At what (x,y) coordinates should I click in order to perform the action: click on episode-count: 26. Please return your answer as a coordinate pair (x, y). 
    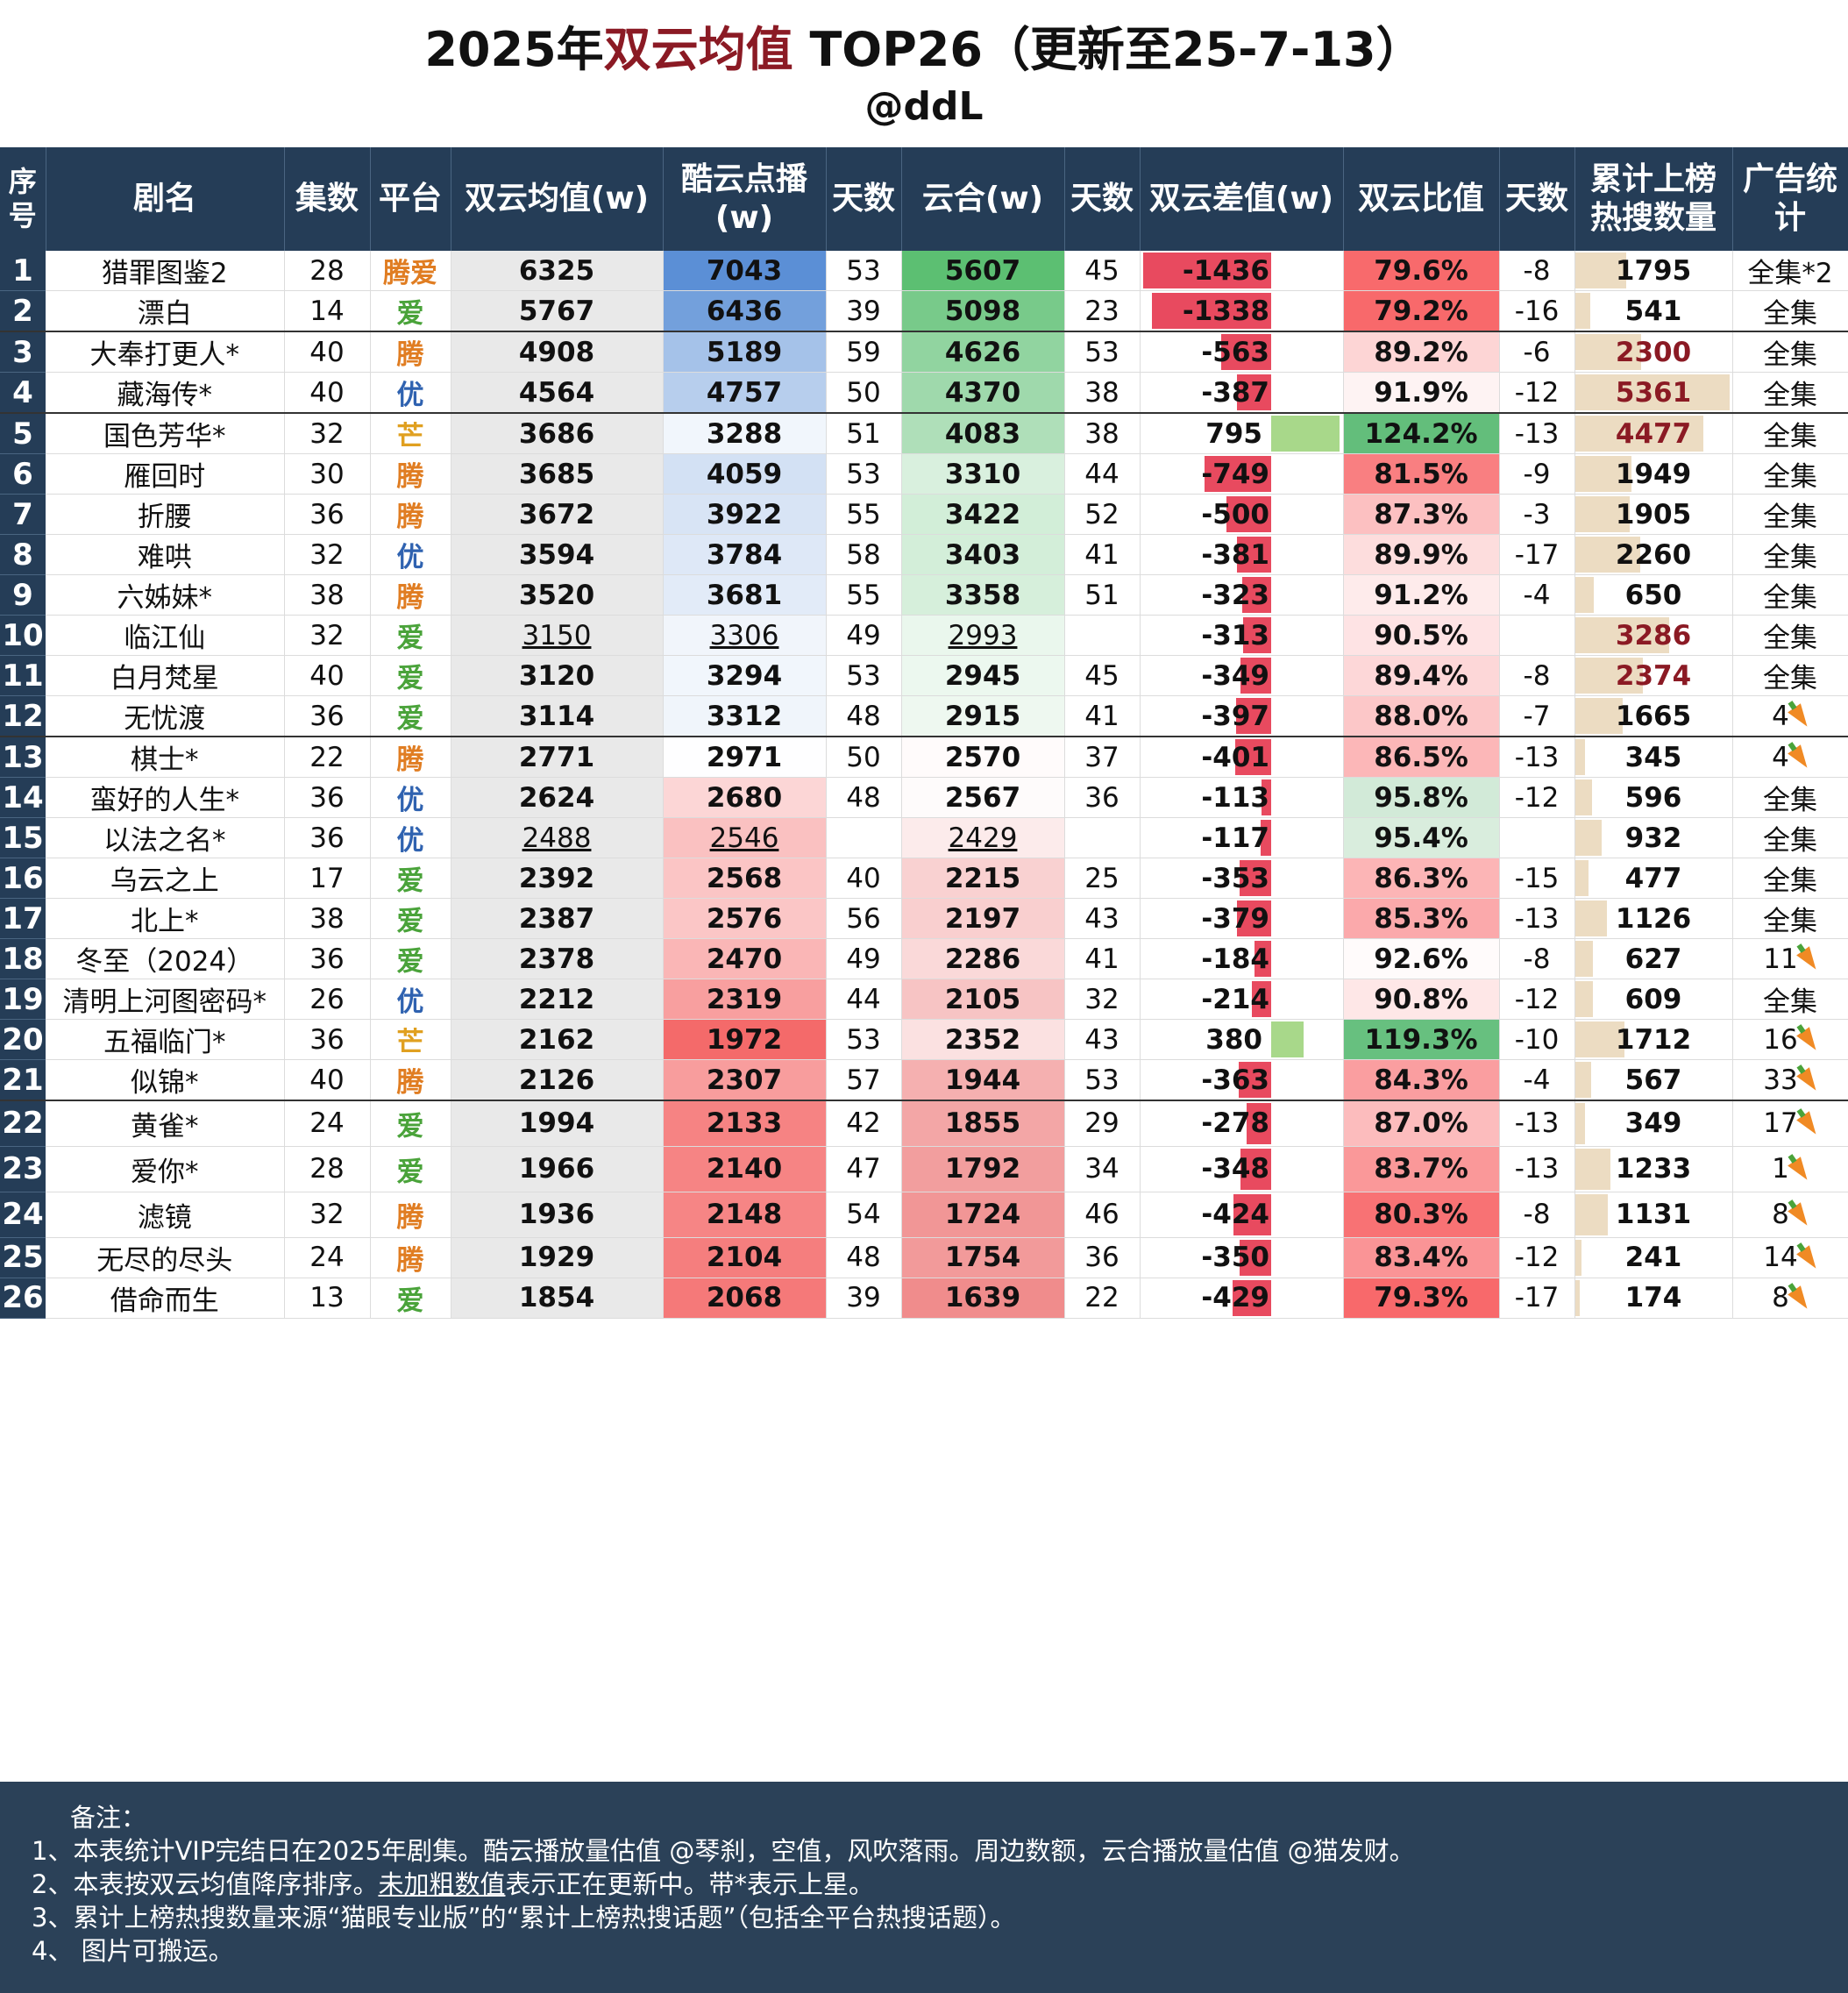
    Looking at the image, I should click on (327, 999).